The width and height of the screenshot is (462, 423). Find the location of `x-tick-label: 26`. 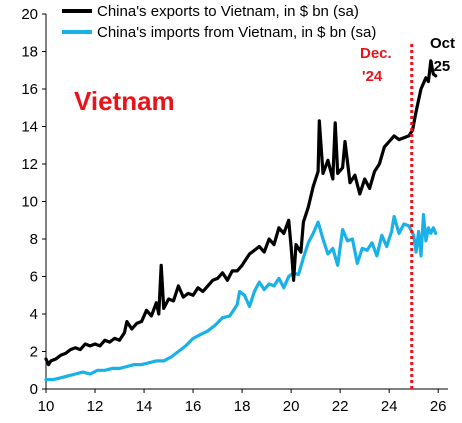

x-tick-label: 26 is located at coordinates (438, 406).